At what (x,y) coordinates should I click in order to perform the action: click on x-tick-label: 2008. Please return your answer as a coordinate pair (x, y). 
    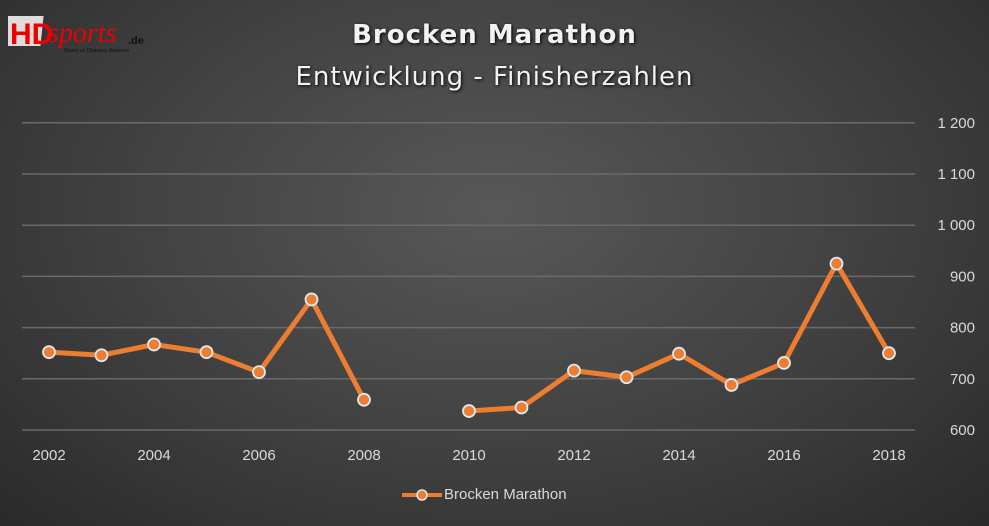
    Looking at the image, I should click on (363, 455).